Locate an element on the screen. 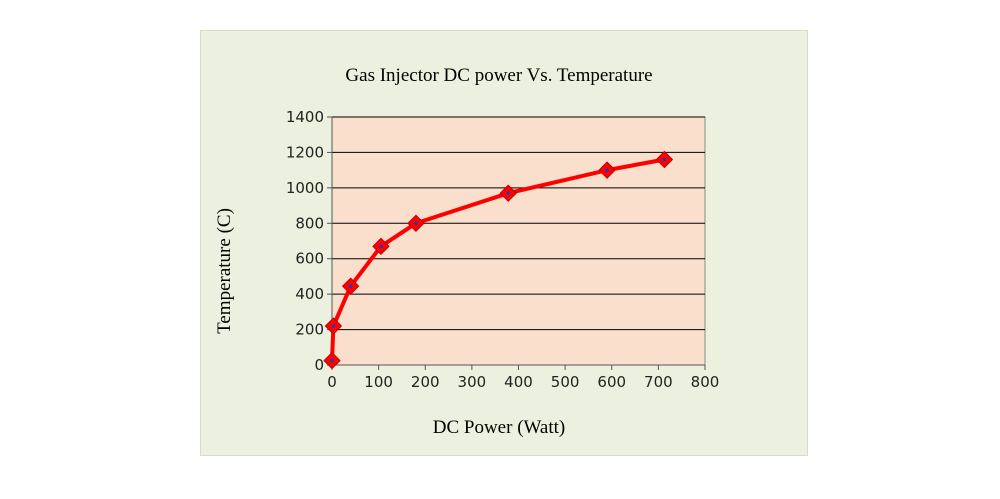 The width and height of the screenshot is (1000, 499). y-tick-label: 1400 is located at coordinates (305, 117).